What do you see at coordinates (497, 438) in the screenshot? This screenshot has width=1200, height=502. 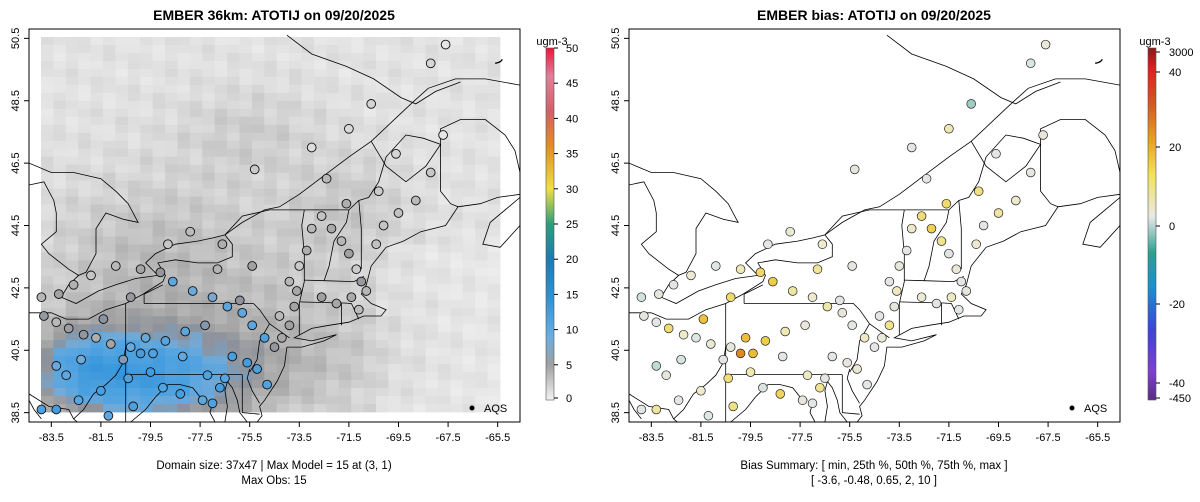 I see `x-tick-label: -65.5` at bounding box center [497, 438].